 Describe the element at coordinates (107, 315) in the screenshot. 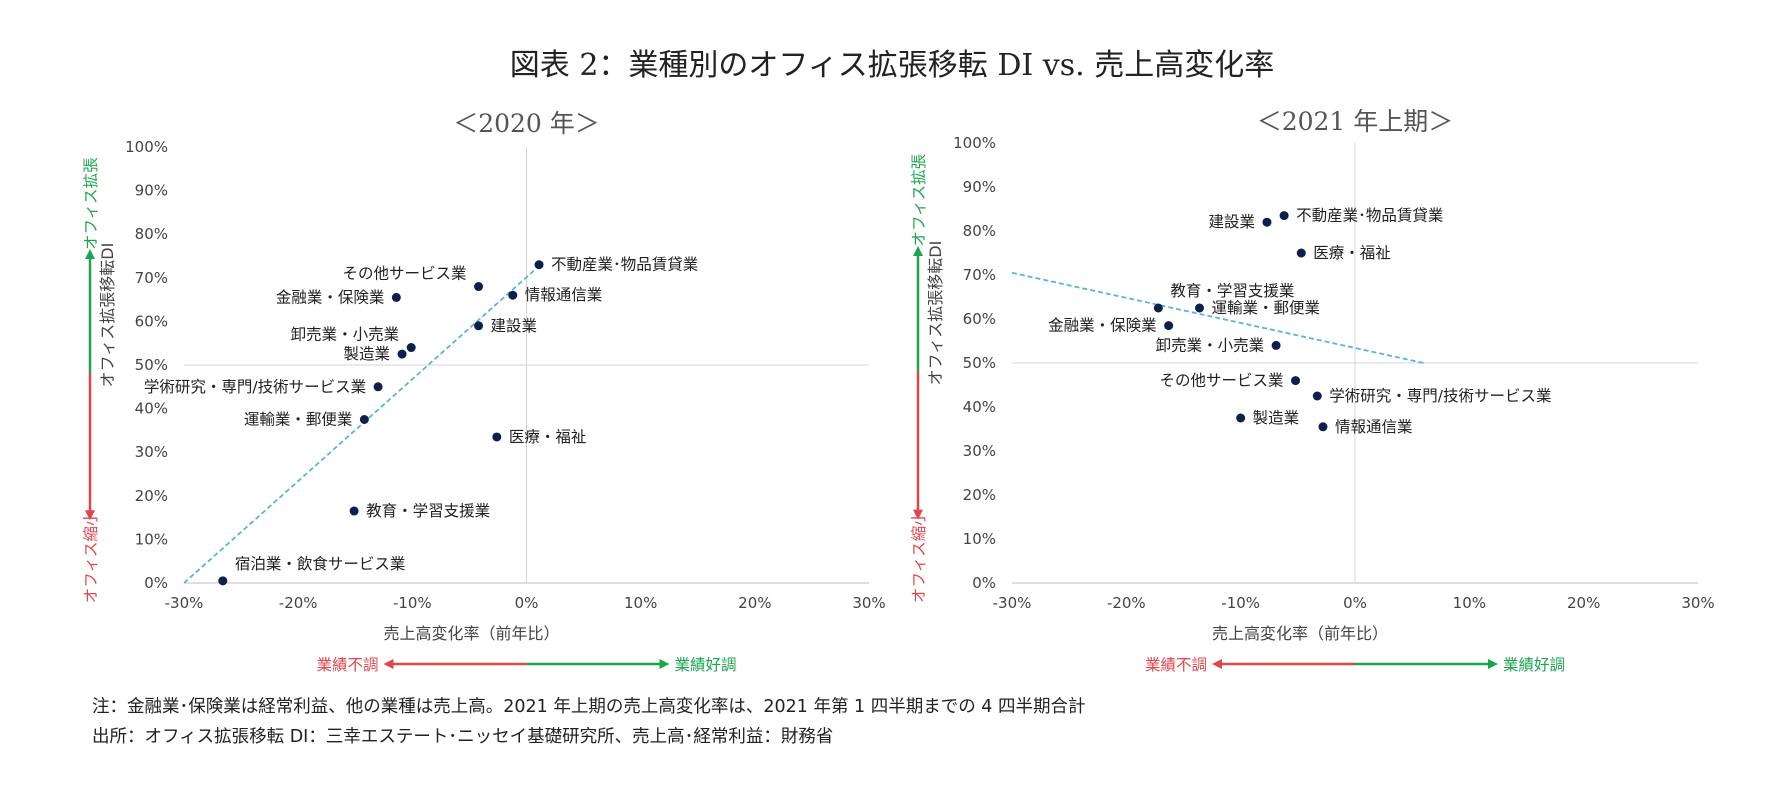

I see `y-axis-title: オフィス拡張移転DI` at that location.